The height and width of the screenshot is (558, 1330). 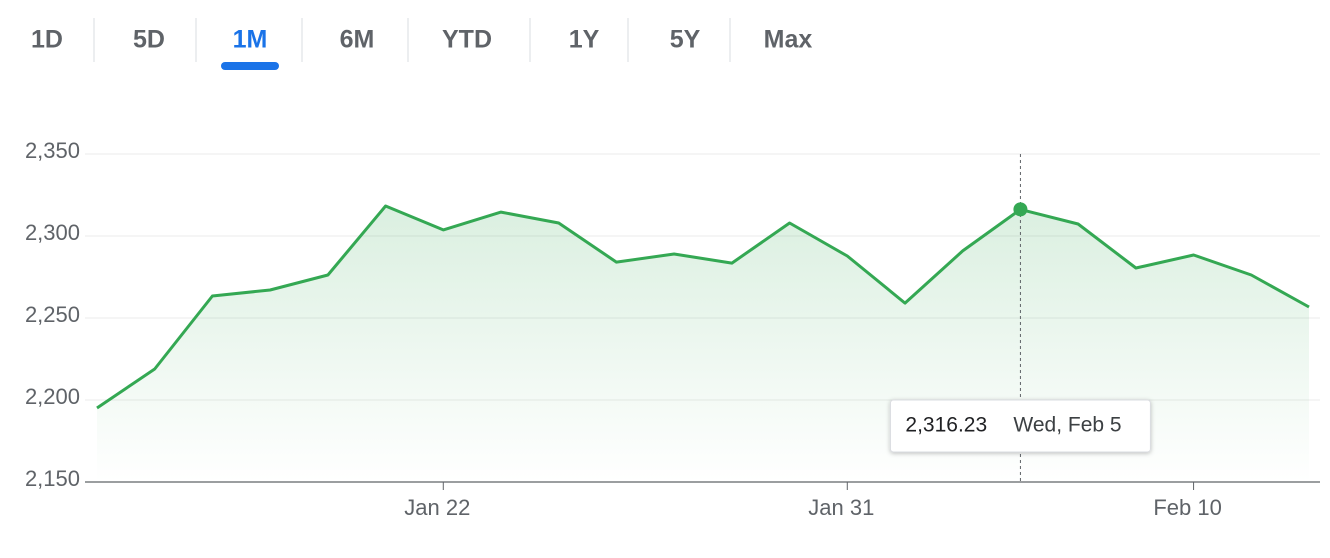 I want to click on tab: 1Y, so click(x=584, y=40).